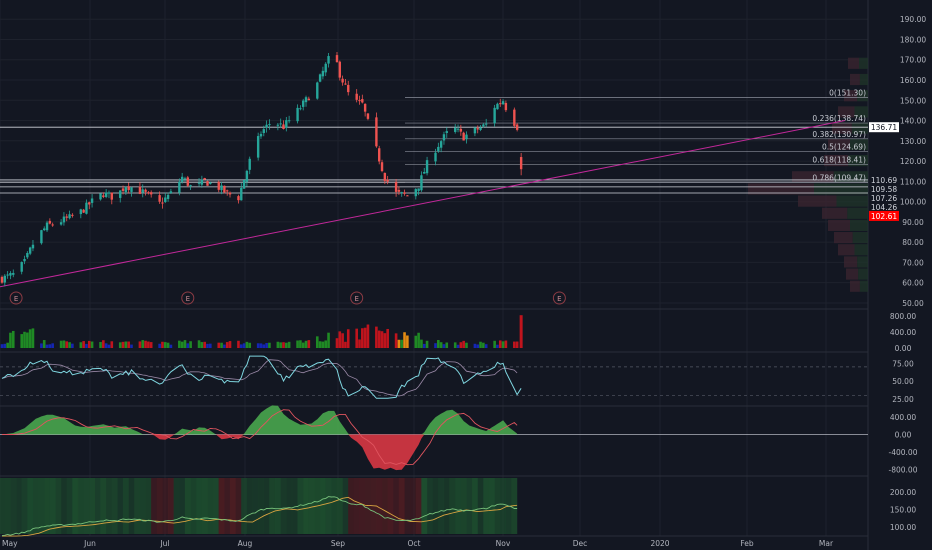 This screenshot has width=932, height=550. What do you see at coordinates (903, 452) in the screenshot?
I see `macd-tick-label: -400.00` at bounding box center [903, 452].